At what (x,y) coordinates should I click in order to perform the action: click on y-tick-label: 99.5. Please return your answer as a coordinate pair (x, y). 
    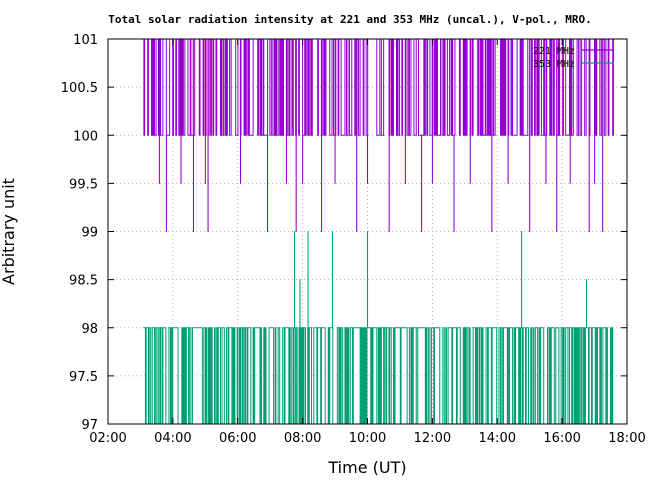
    Looking at the image, I should click on (83, 184).